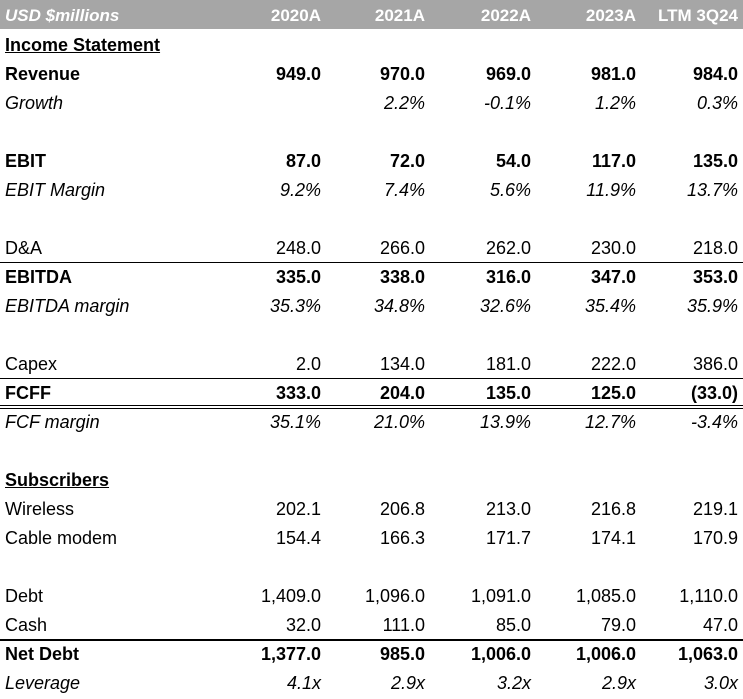 The height and width of the screenshot is (699, 743). I want to click on cell-2022a: 135.0, so click(508, 393).